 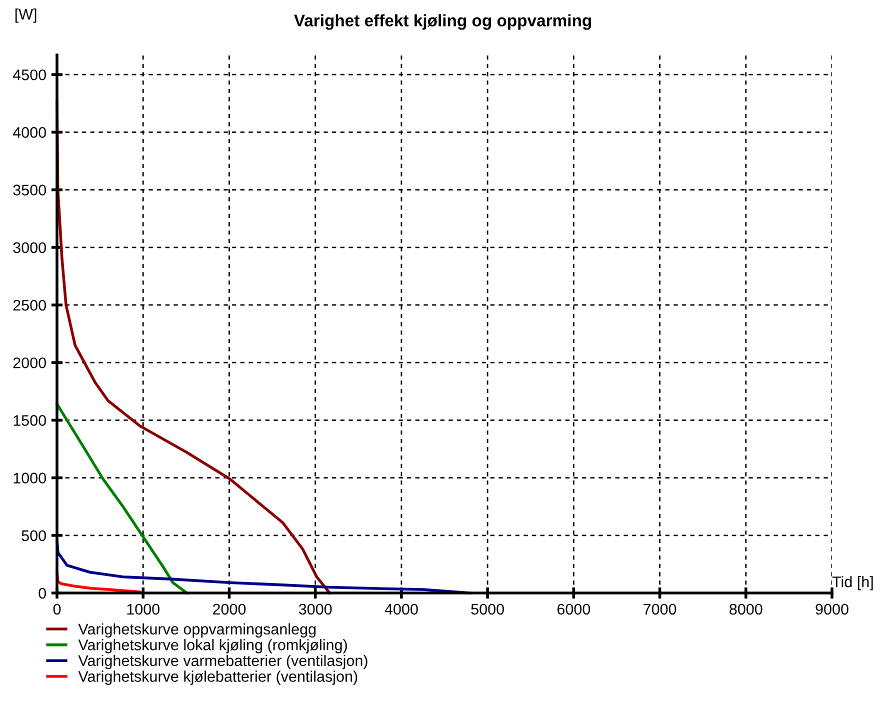 I want to click on x-tick-label: 6000, so click(x=573, y=609).